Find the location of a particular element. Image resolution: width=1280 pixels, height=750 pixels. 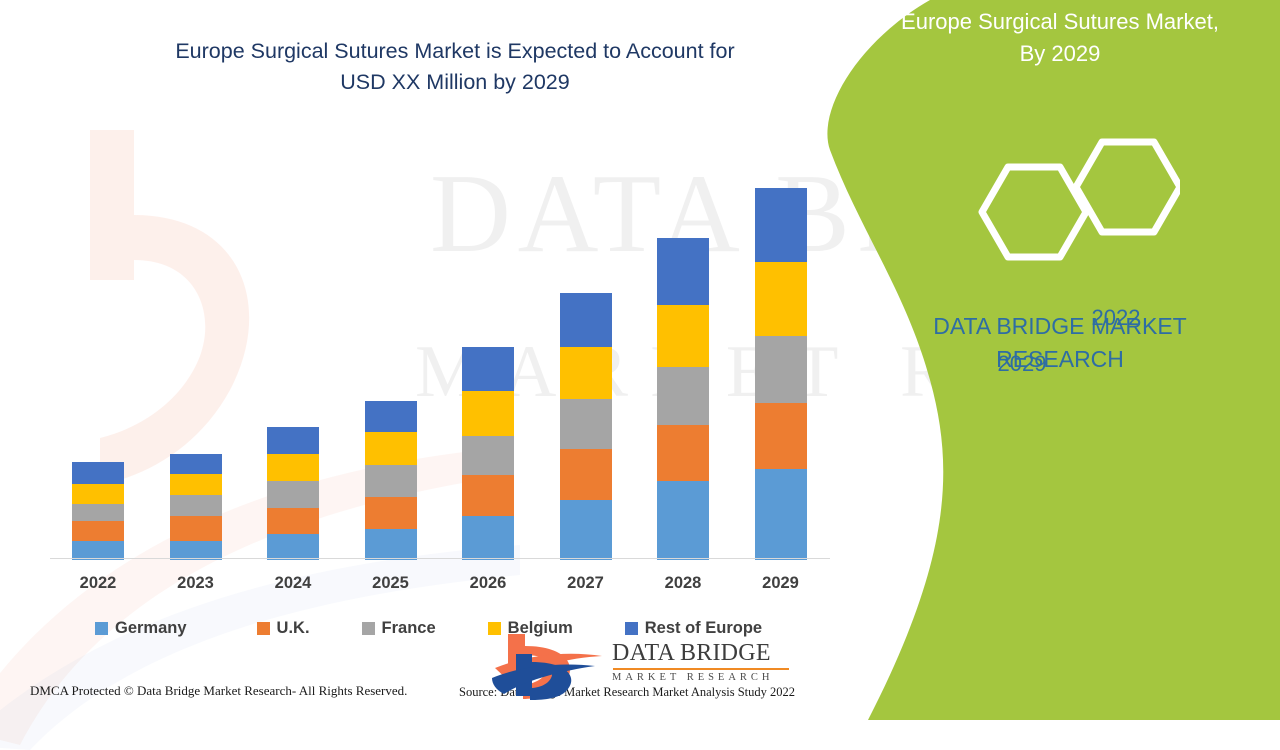

bar-segment-belgium-2026 is located at coordinates (488, 413).